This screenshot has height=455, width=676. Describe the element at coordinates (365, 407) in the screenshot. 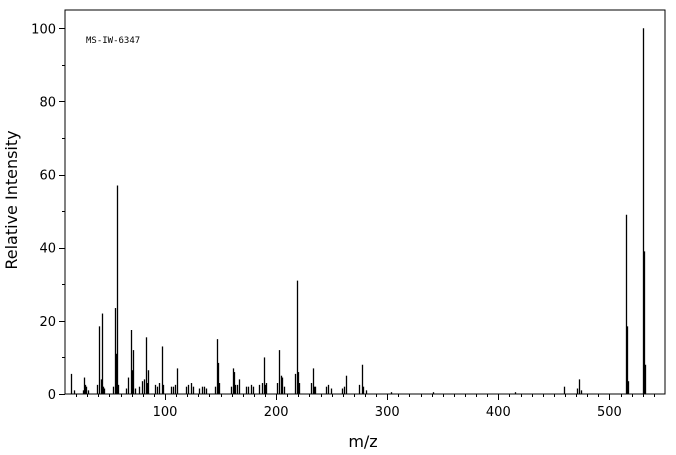

I see `x-axis: 100 200 300 400 500` at that location.